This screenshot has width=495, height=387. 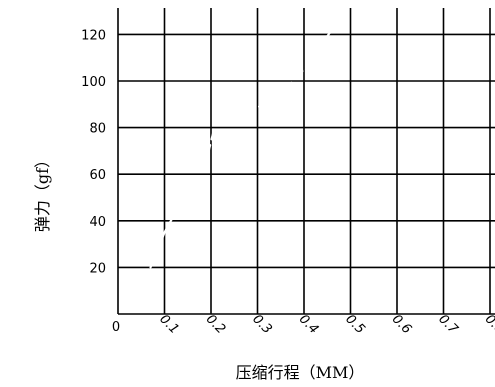 I want to click on y-axis-title: 弹力（gf）, so click(x=42, y=192).